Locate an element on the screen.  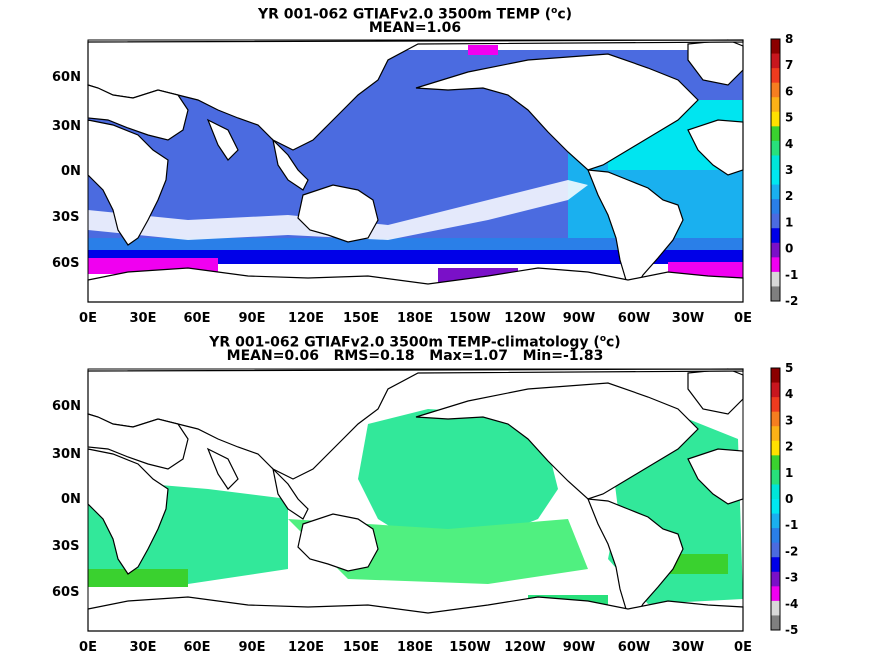
top-lat-label: 0N is located at coordinates (71, 171).